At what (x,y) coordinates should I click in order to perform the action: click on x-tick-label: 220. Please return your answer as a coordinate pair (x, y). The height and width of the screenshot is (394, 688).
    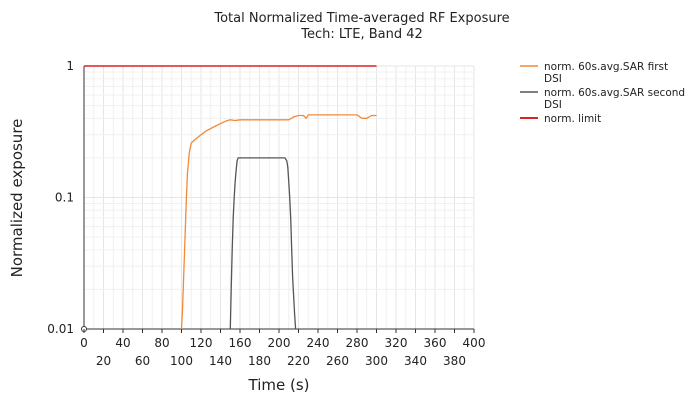
    Looking at the image, I should click on (298, 361).